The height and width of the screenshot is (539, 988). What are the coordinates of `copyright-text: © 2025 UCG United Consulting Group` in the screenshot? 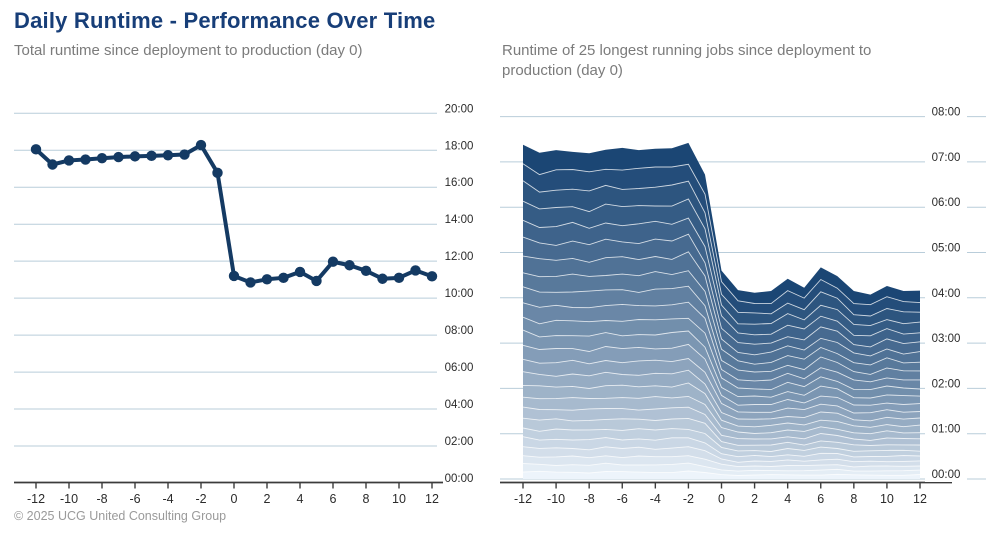 It's located at (120, 516).